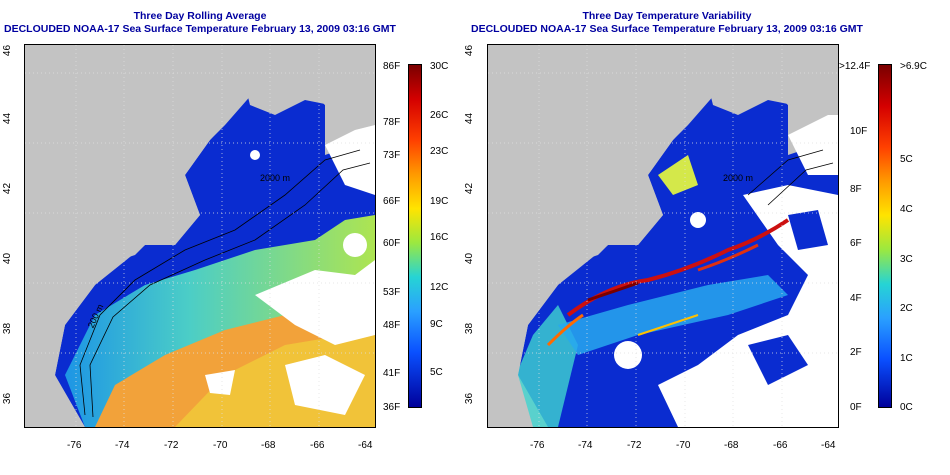  What do you see at coordinates (439, 287) in the screenshot?
I see `colorbar-c-label: 12C` at bounding box center [439, 287].